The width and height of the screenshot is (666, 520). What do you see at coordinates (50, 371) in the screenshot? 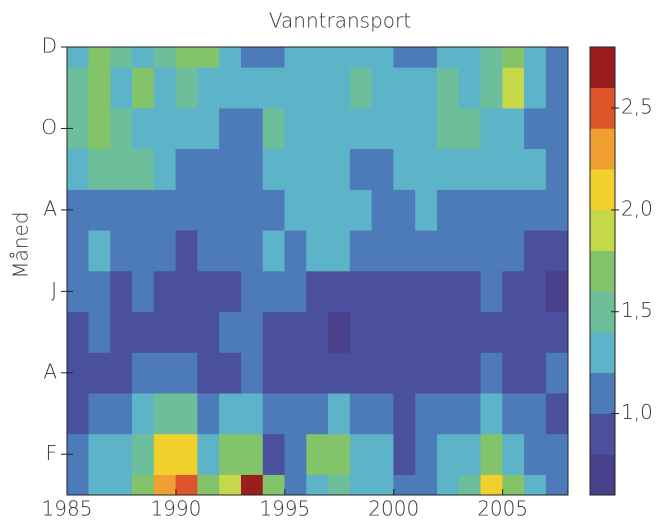
I see `y-tick-label: A` at bounding box center [50, 371].